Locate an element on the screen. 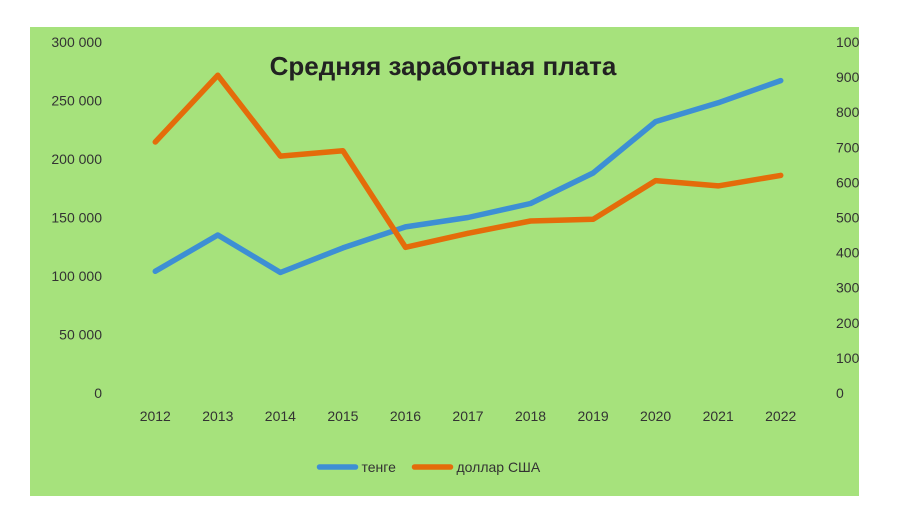  y-left-tick-label: 300 000 is located at coordinates (76, 42).